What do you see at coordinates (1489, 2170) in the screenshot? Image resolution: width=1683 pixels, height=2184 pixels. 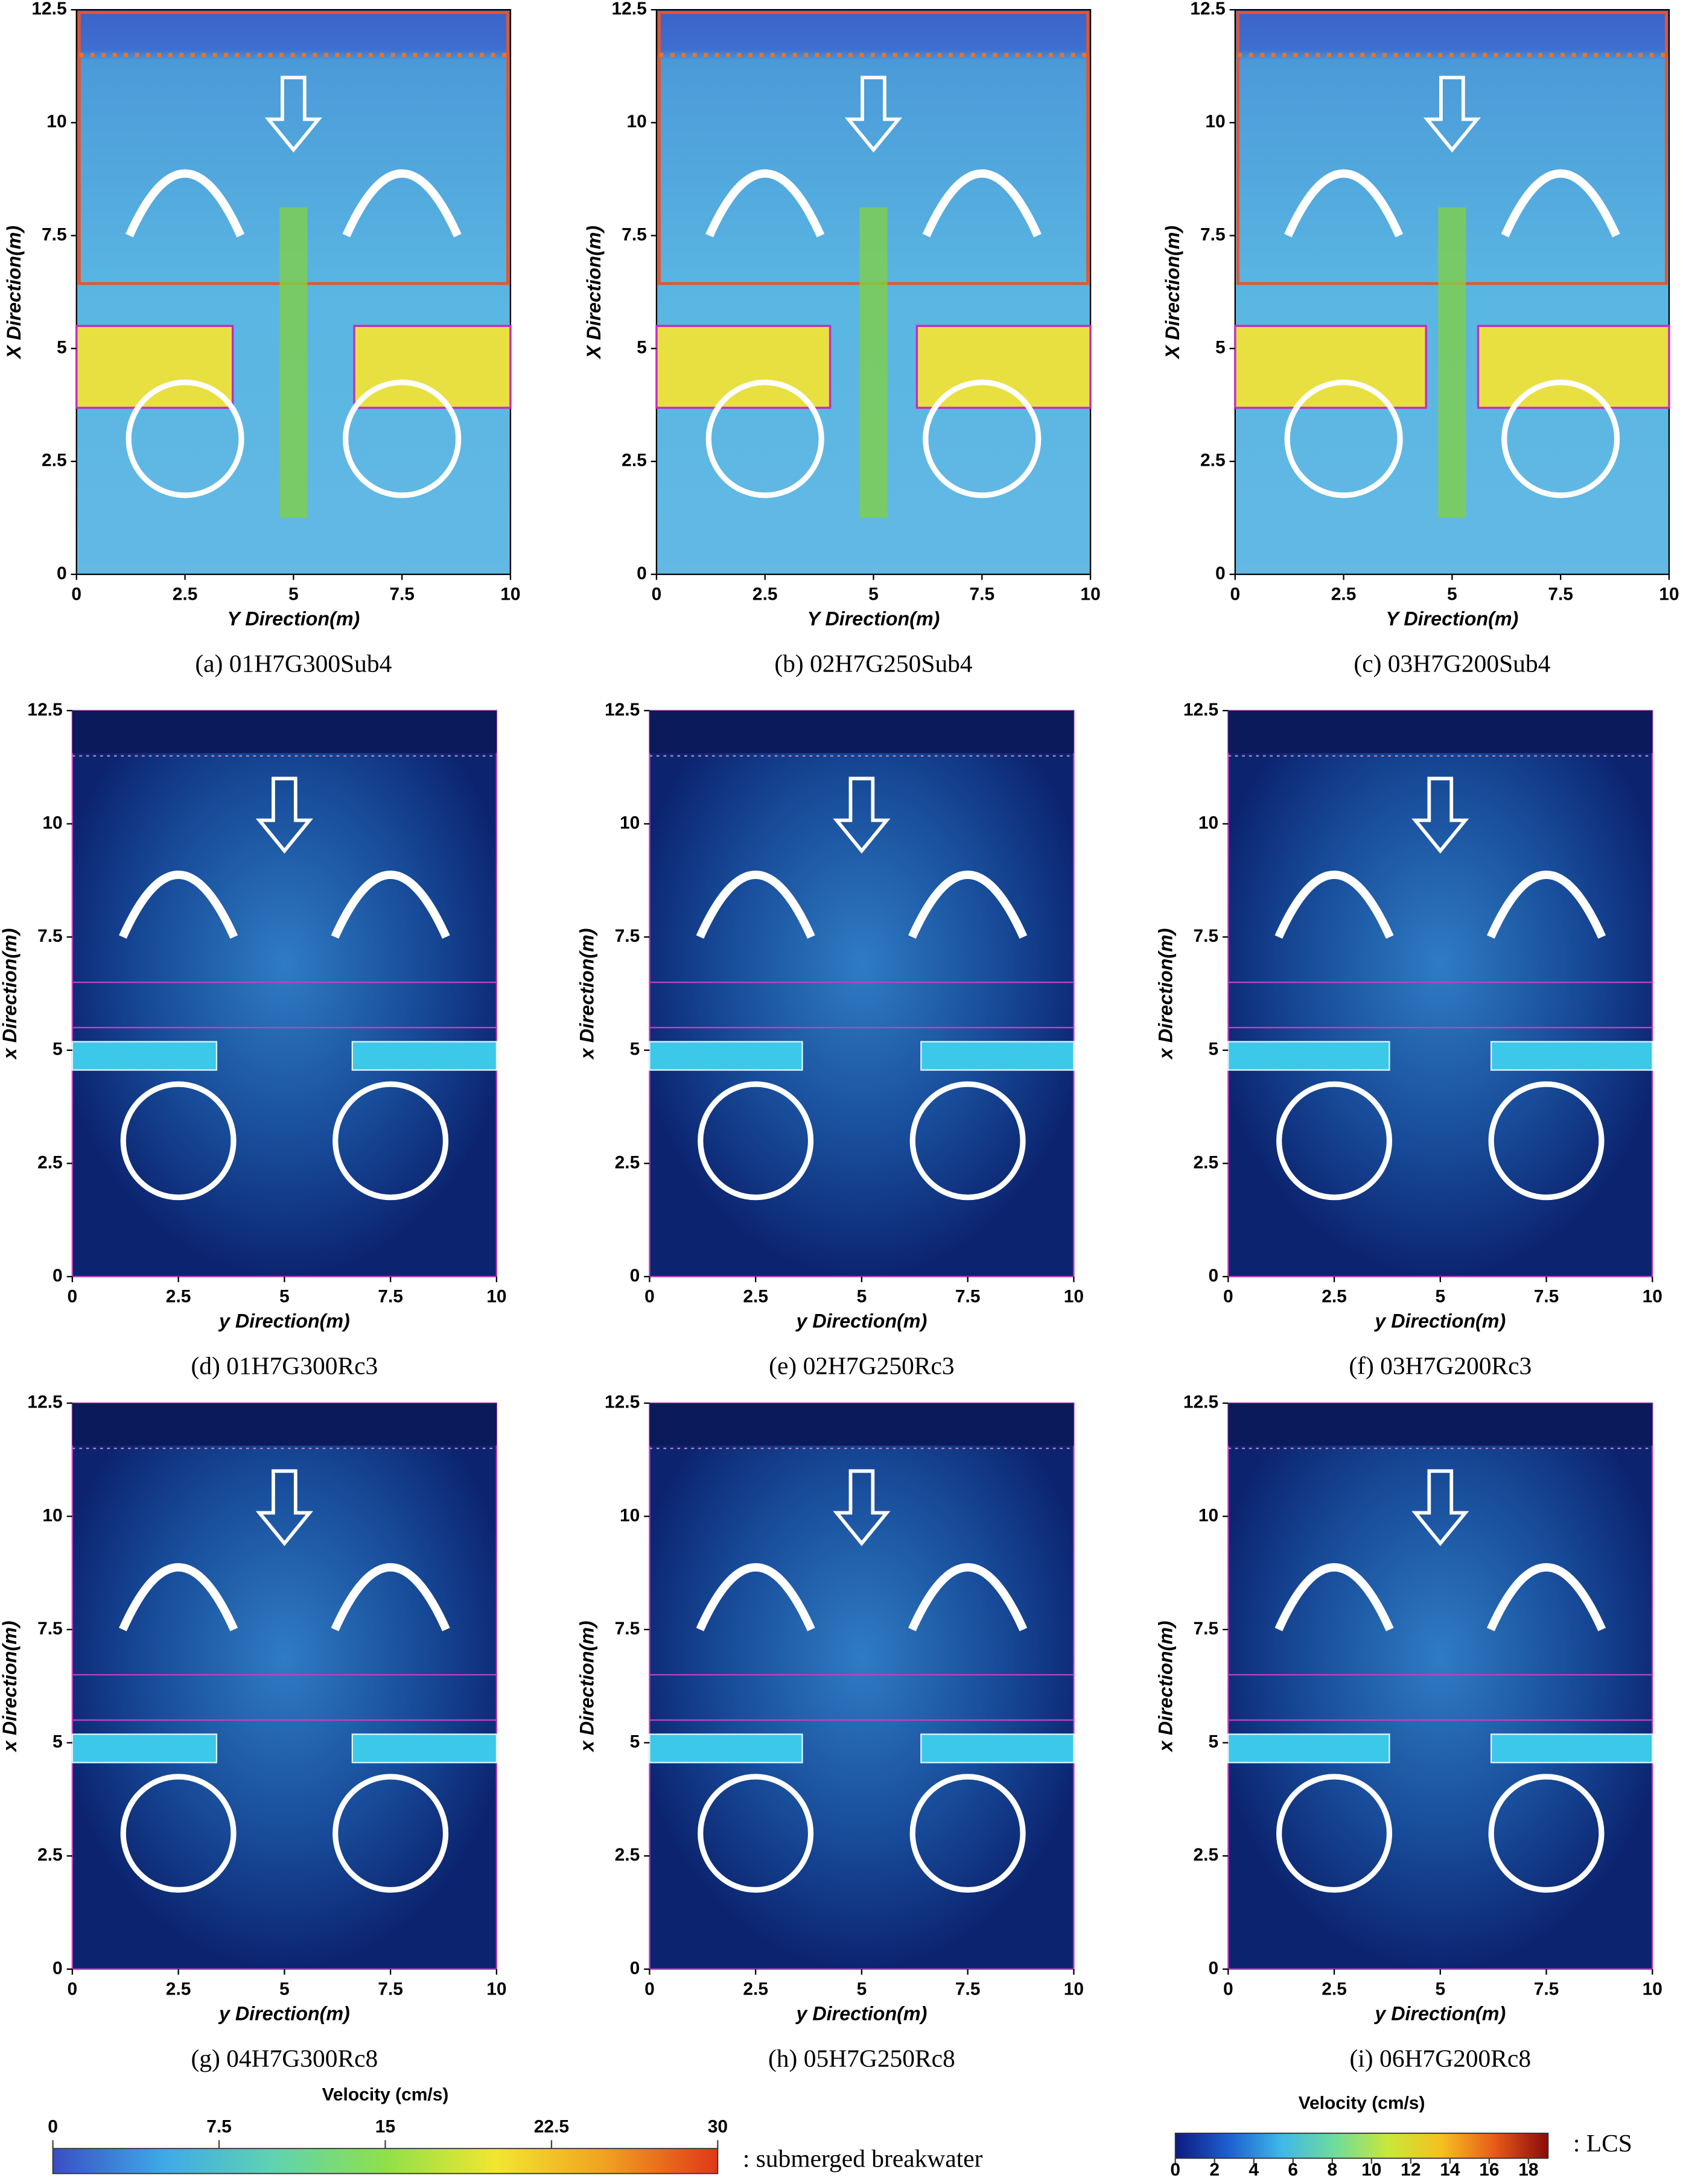 I see `colorbar-tick-label: 16` at bounding box center [1489, 2170].